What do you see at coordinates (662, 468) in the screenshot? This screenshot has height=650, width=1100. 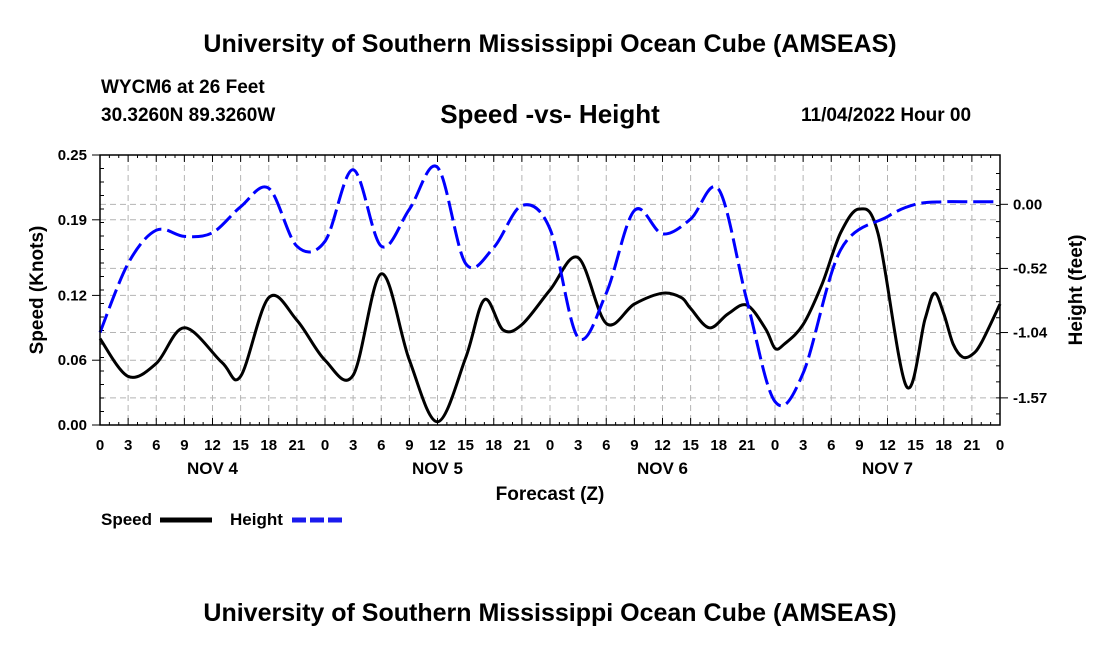 I see `x-day-label: NOV 6` at bounding box center [662, 468].